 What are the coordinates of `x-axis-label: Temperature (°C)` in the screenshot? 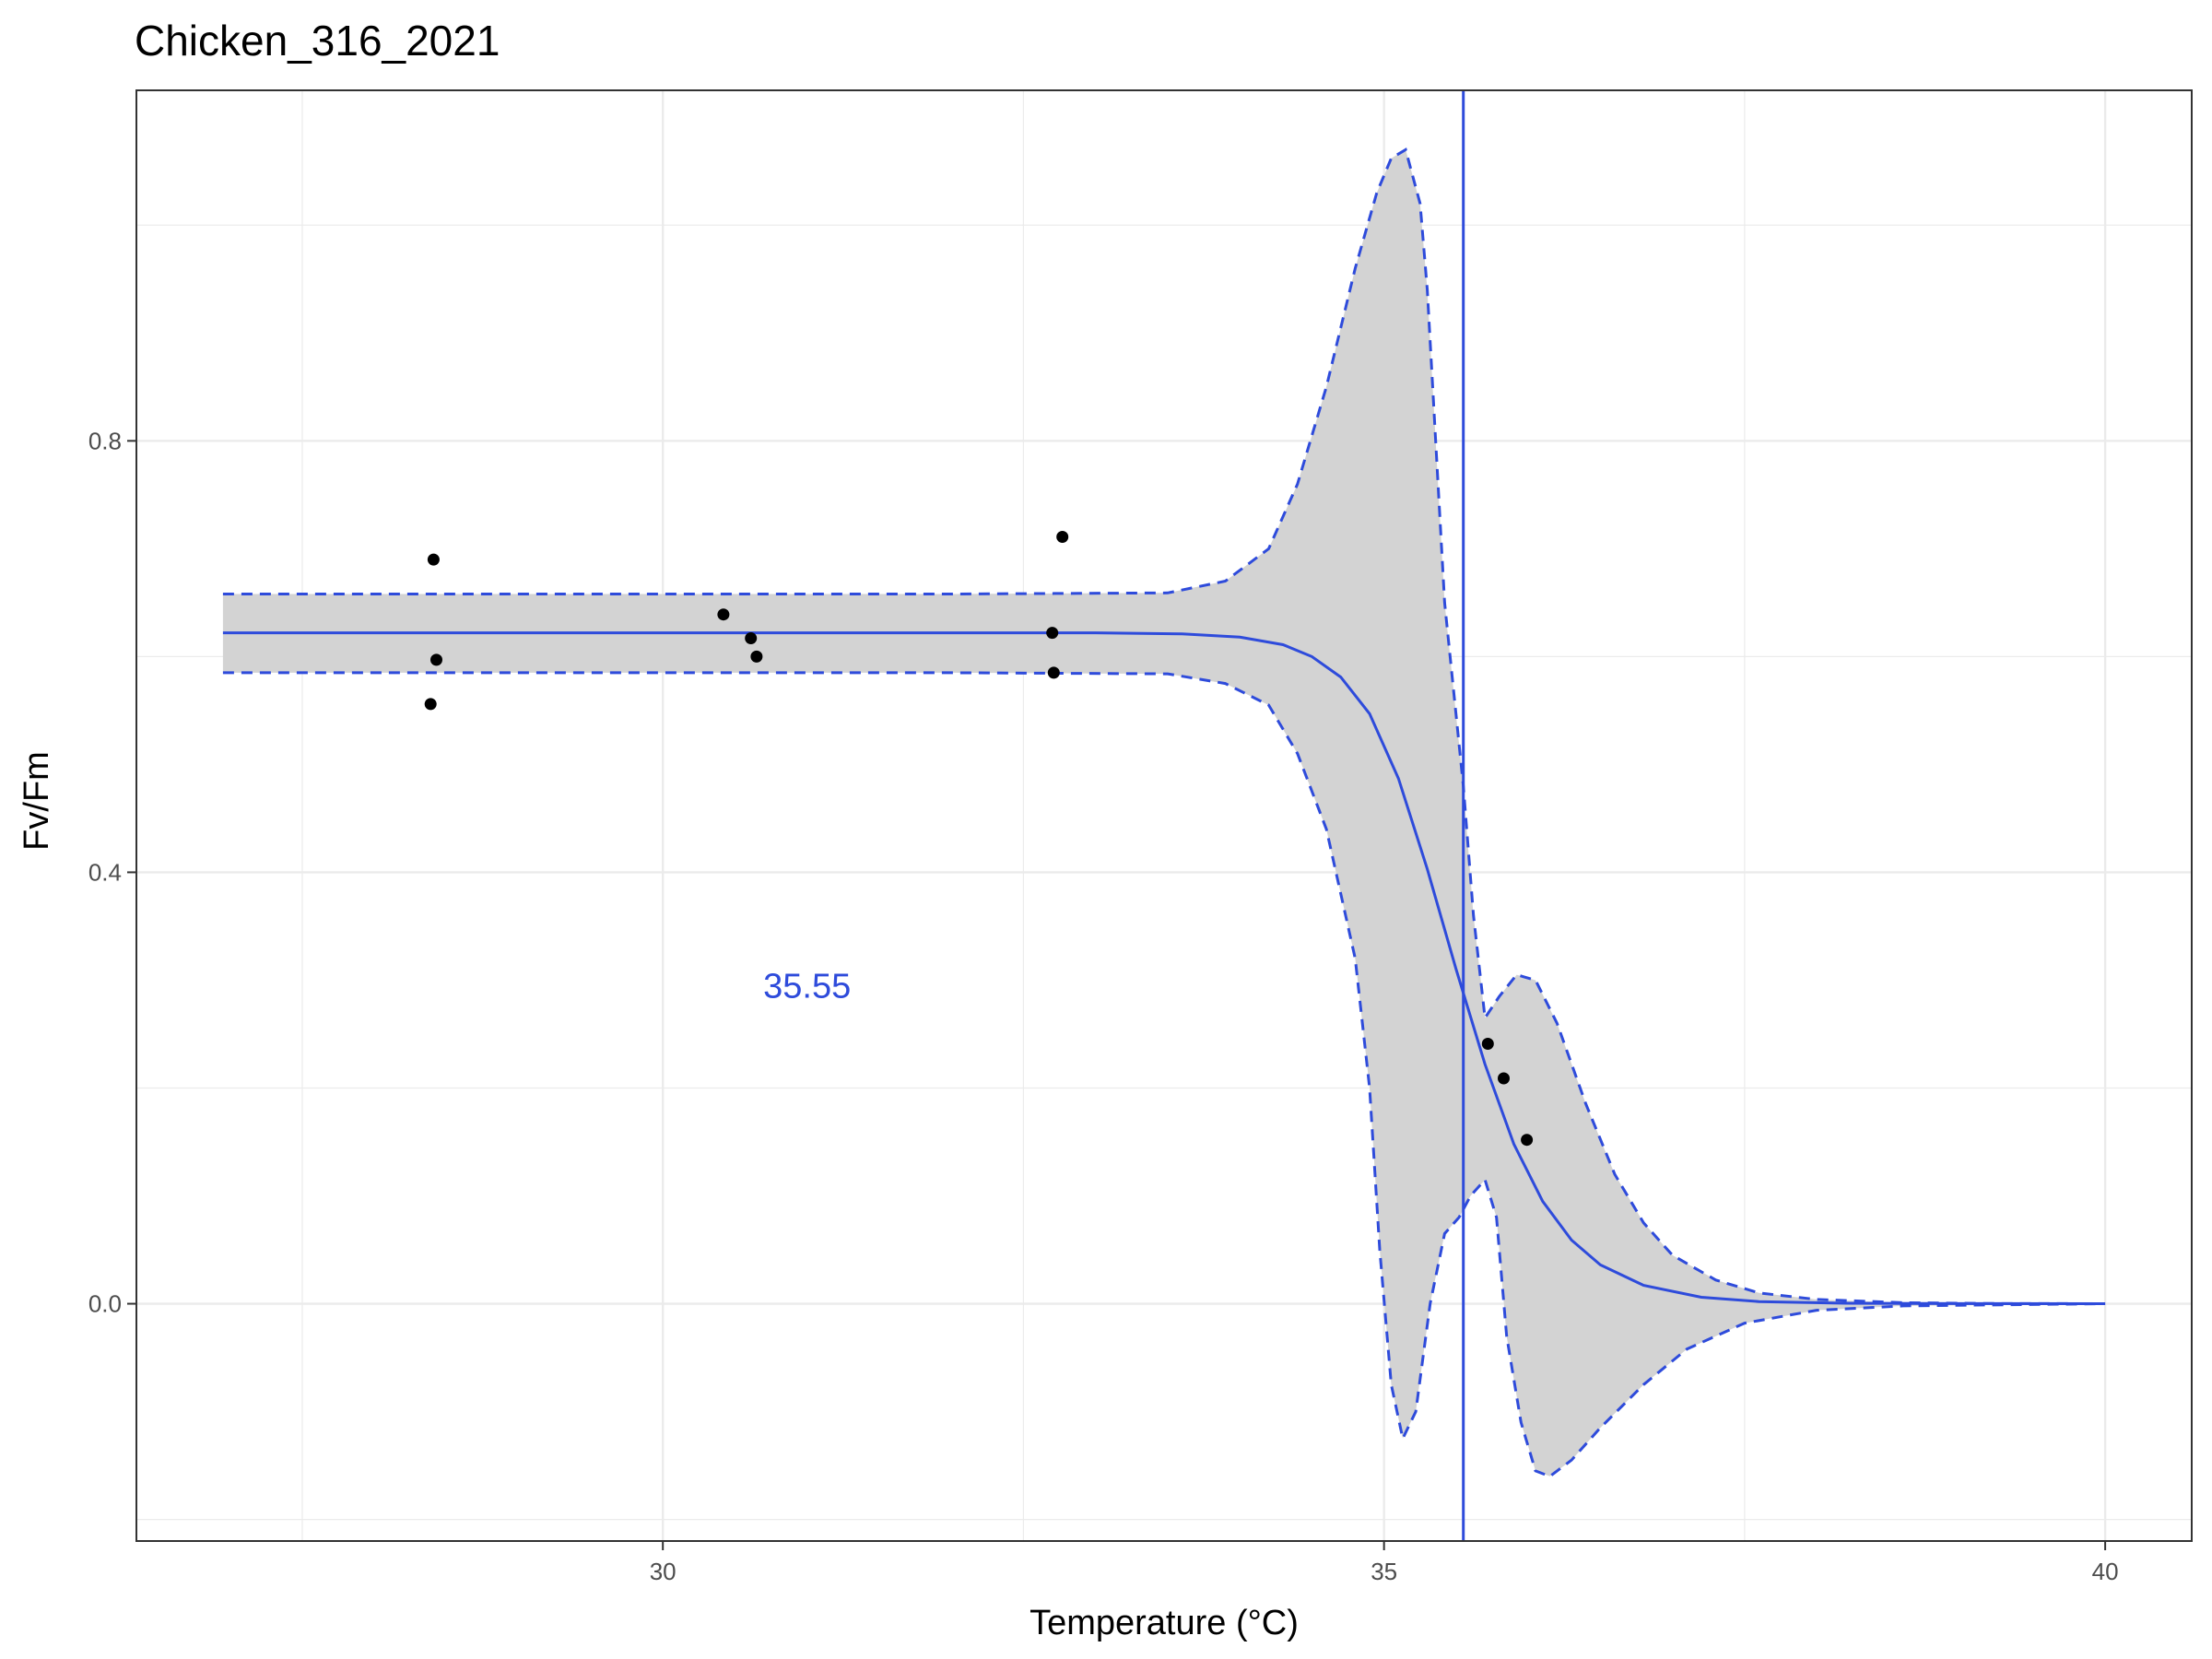 It's located at (1164, 1623).